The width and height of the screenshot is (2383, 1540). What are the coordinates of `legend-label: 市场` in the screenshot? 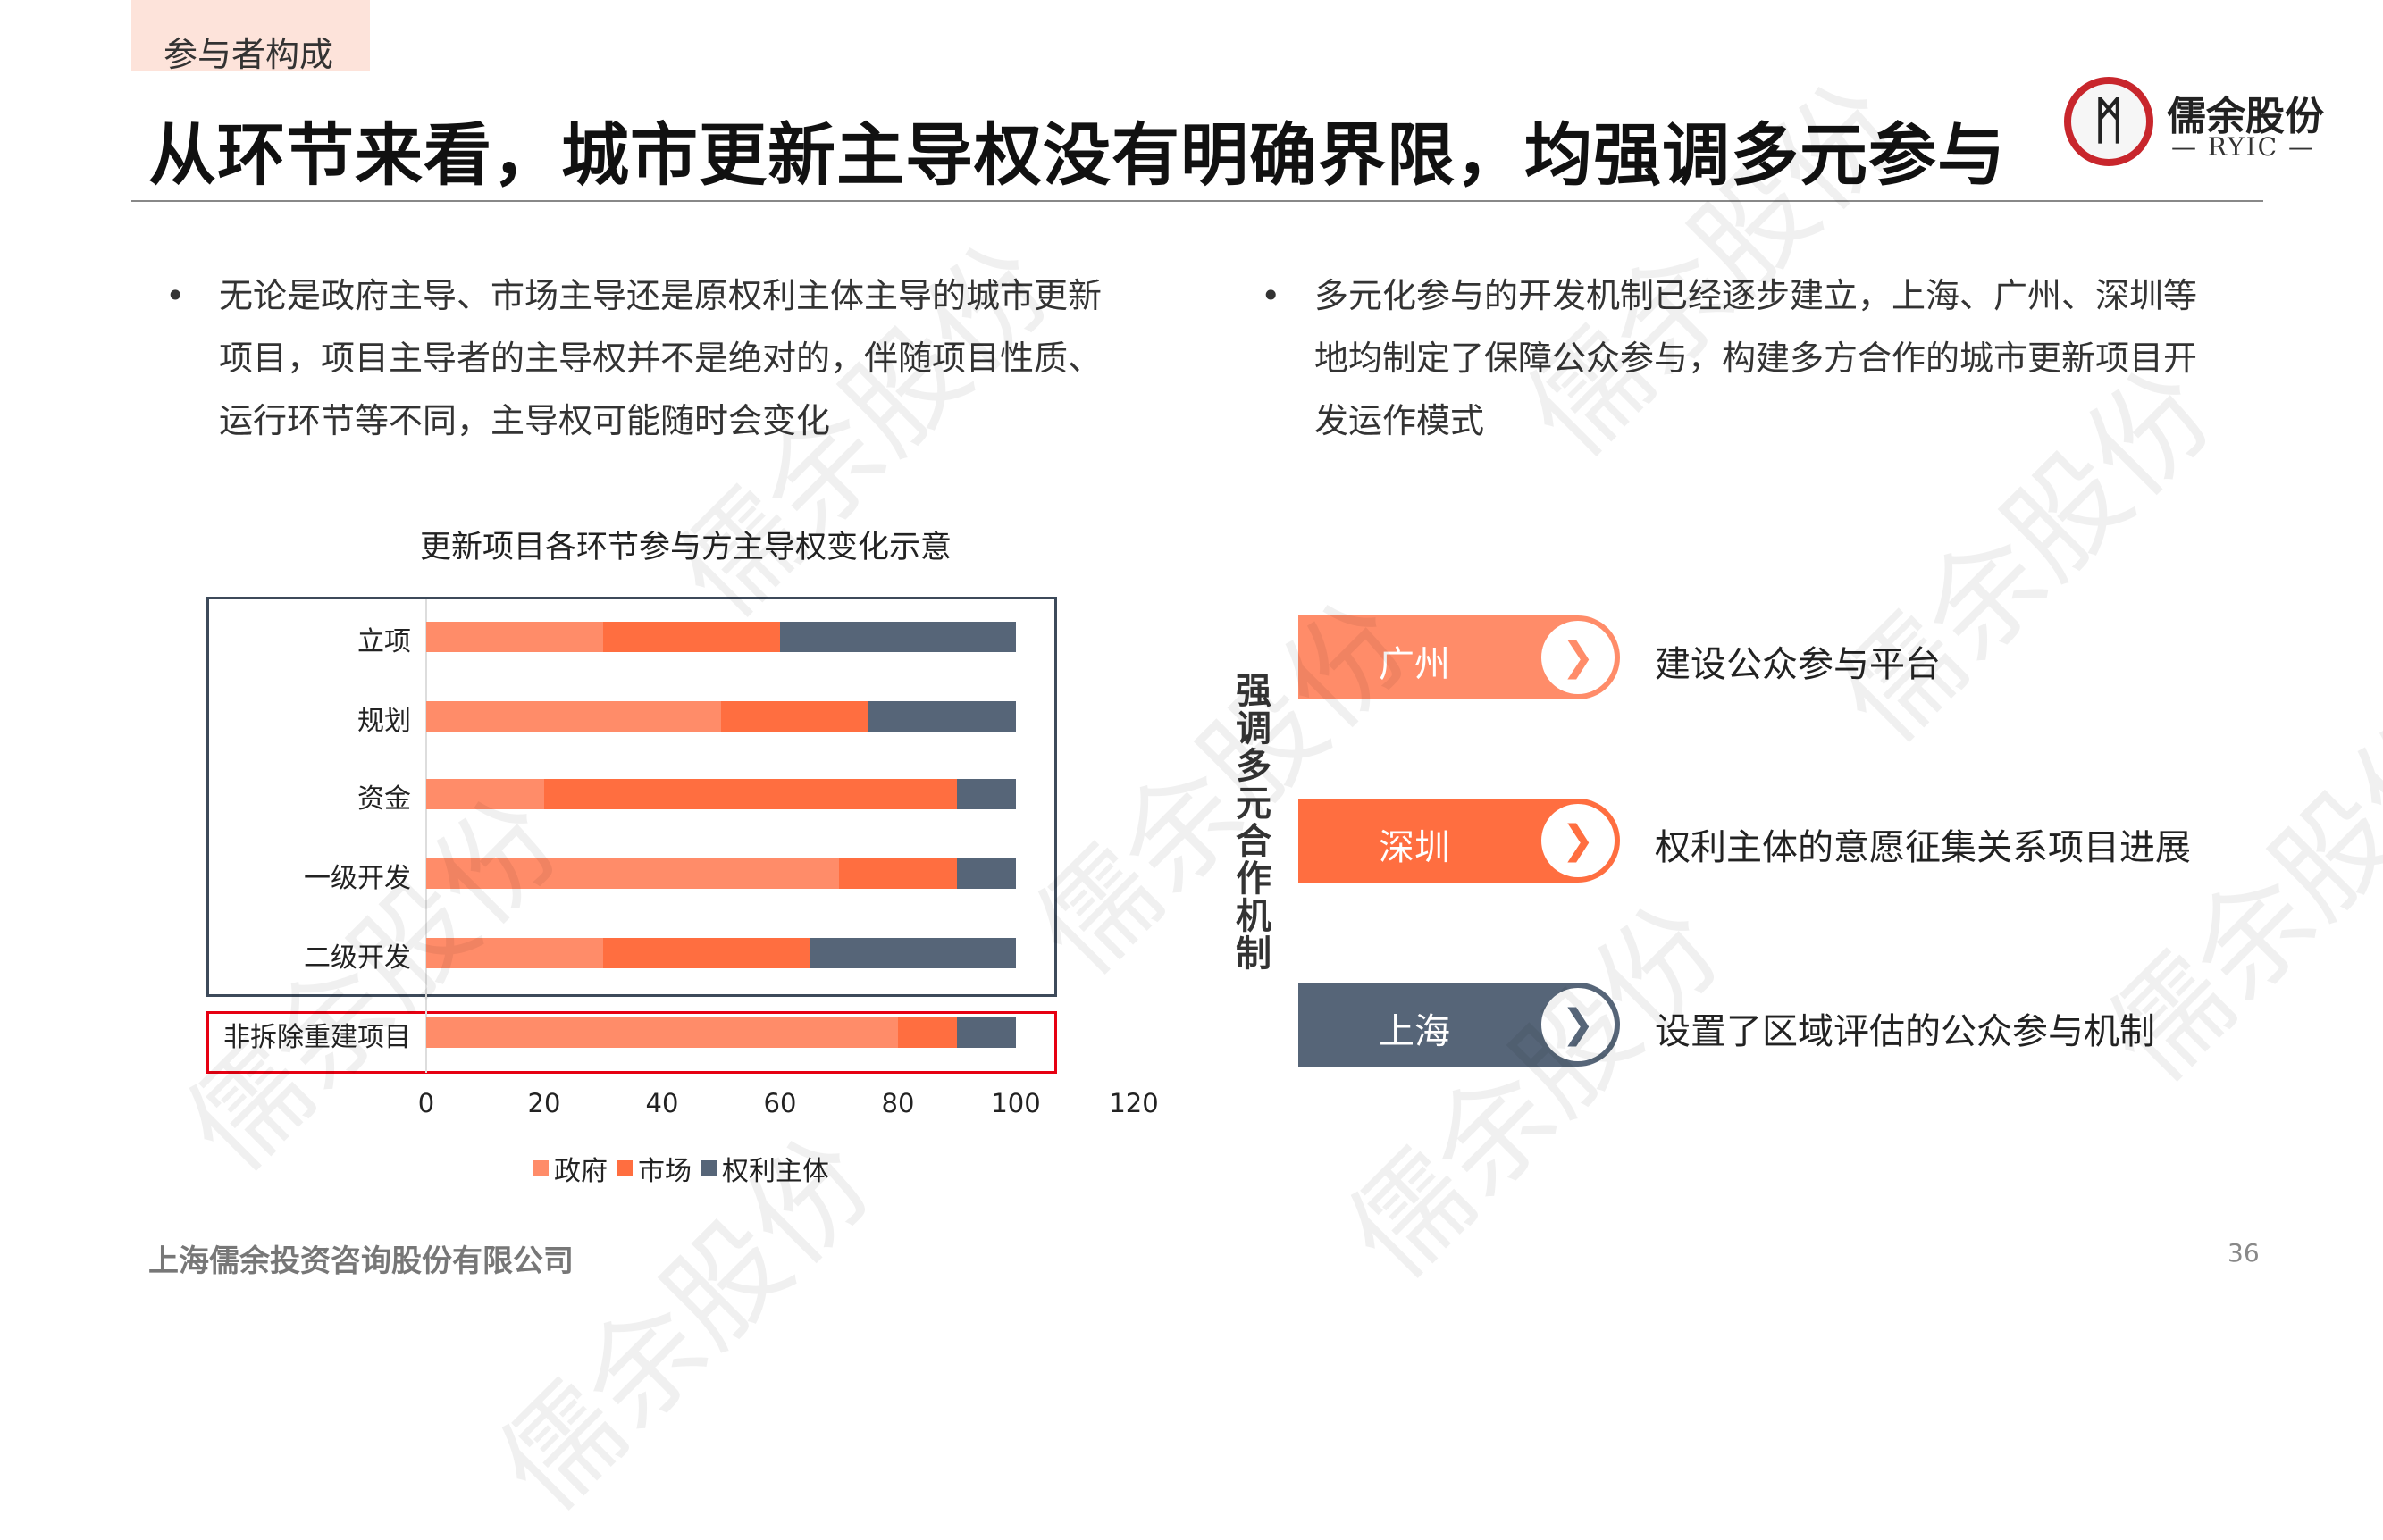 It's located at (665, 1171).